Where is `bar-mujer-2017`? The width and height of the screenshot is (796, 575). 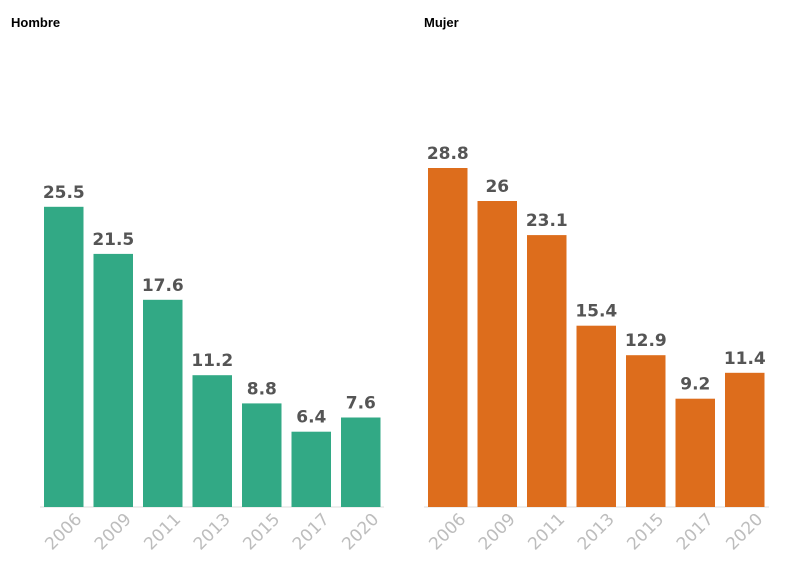
bar-mujer-2017 is located at coordinates (695, 452).